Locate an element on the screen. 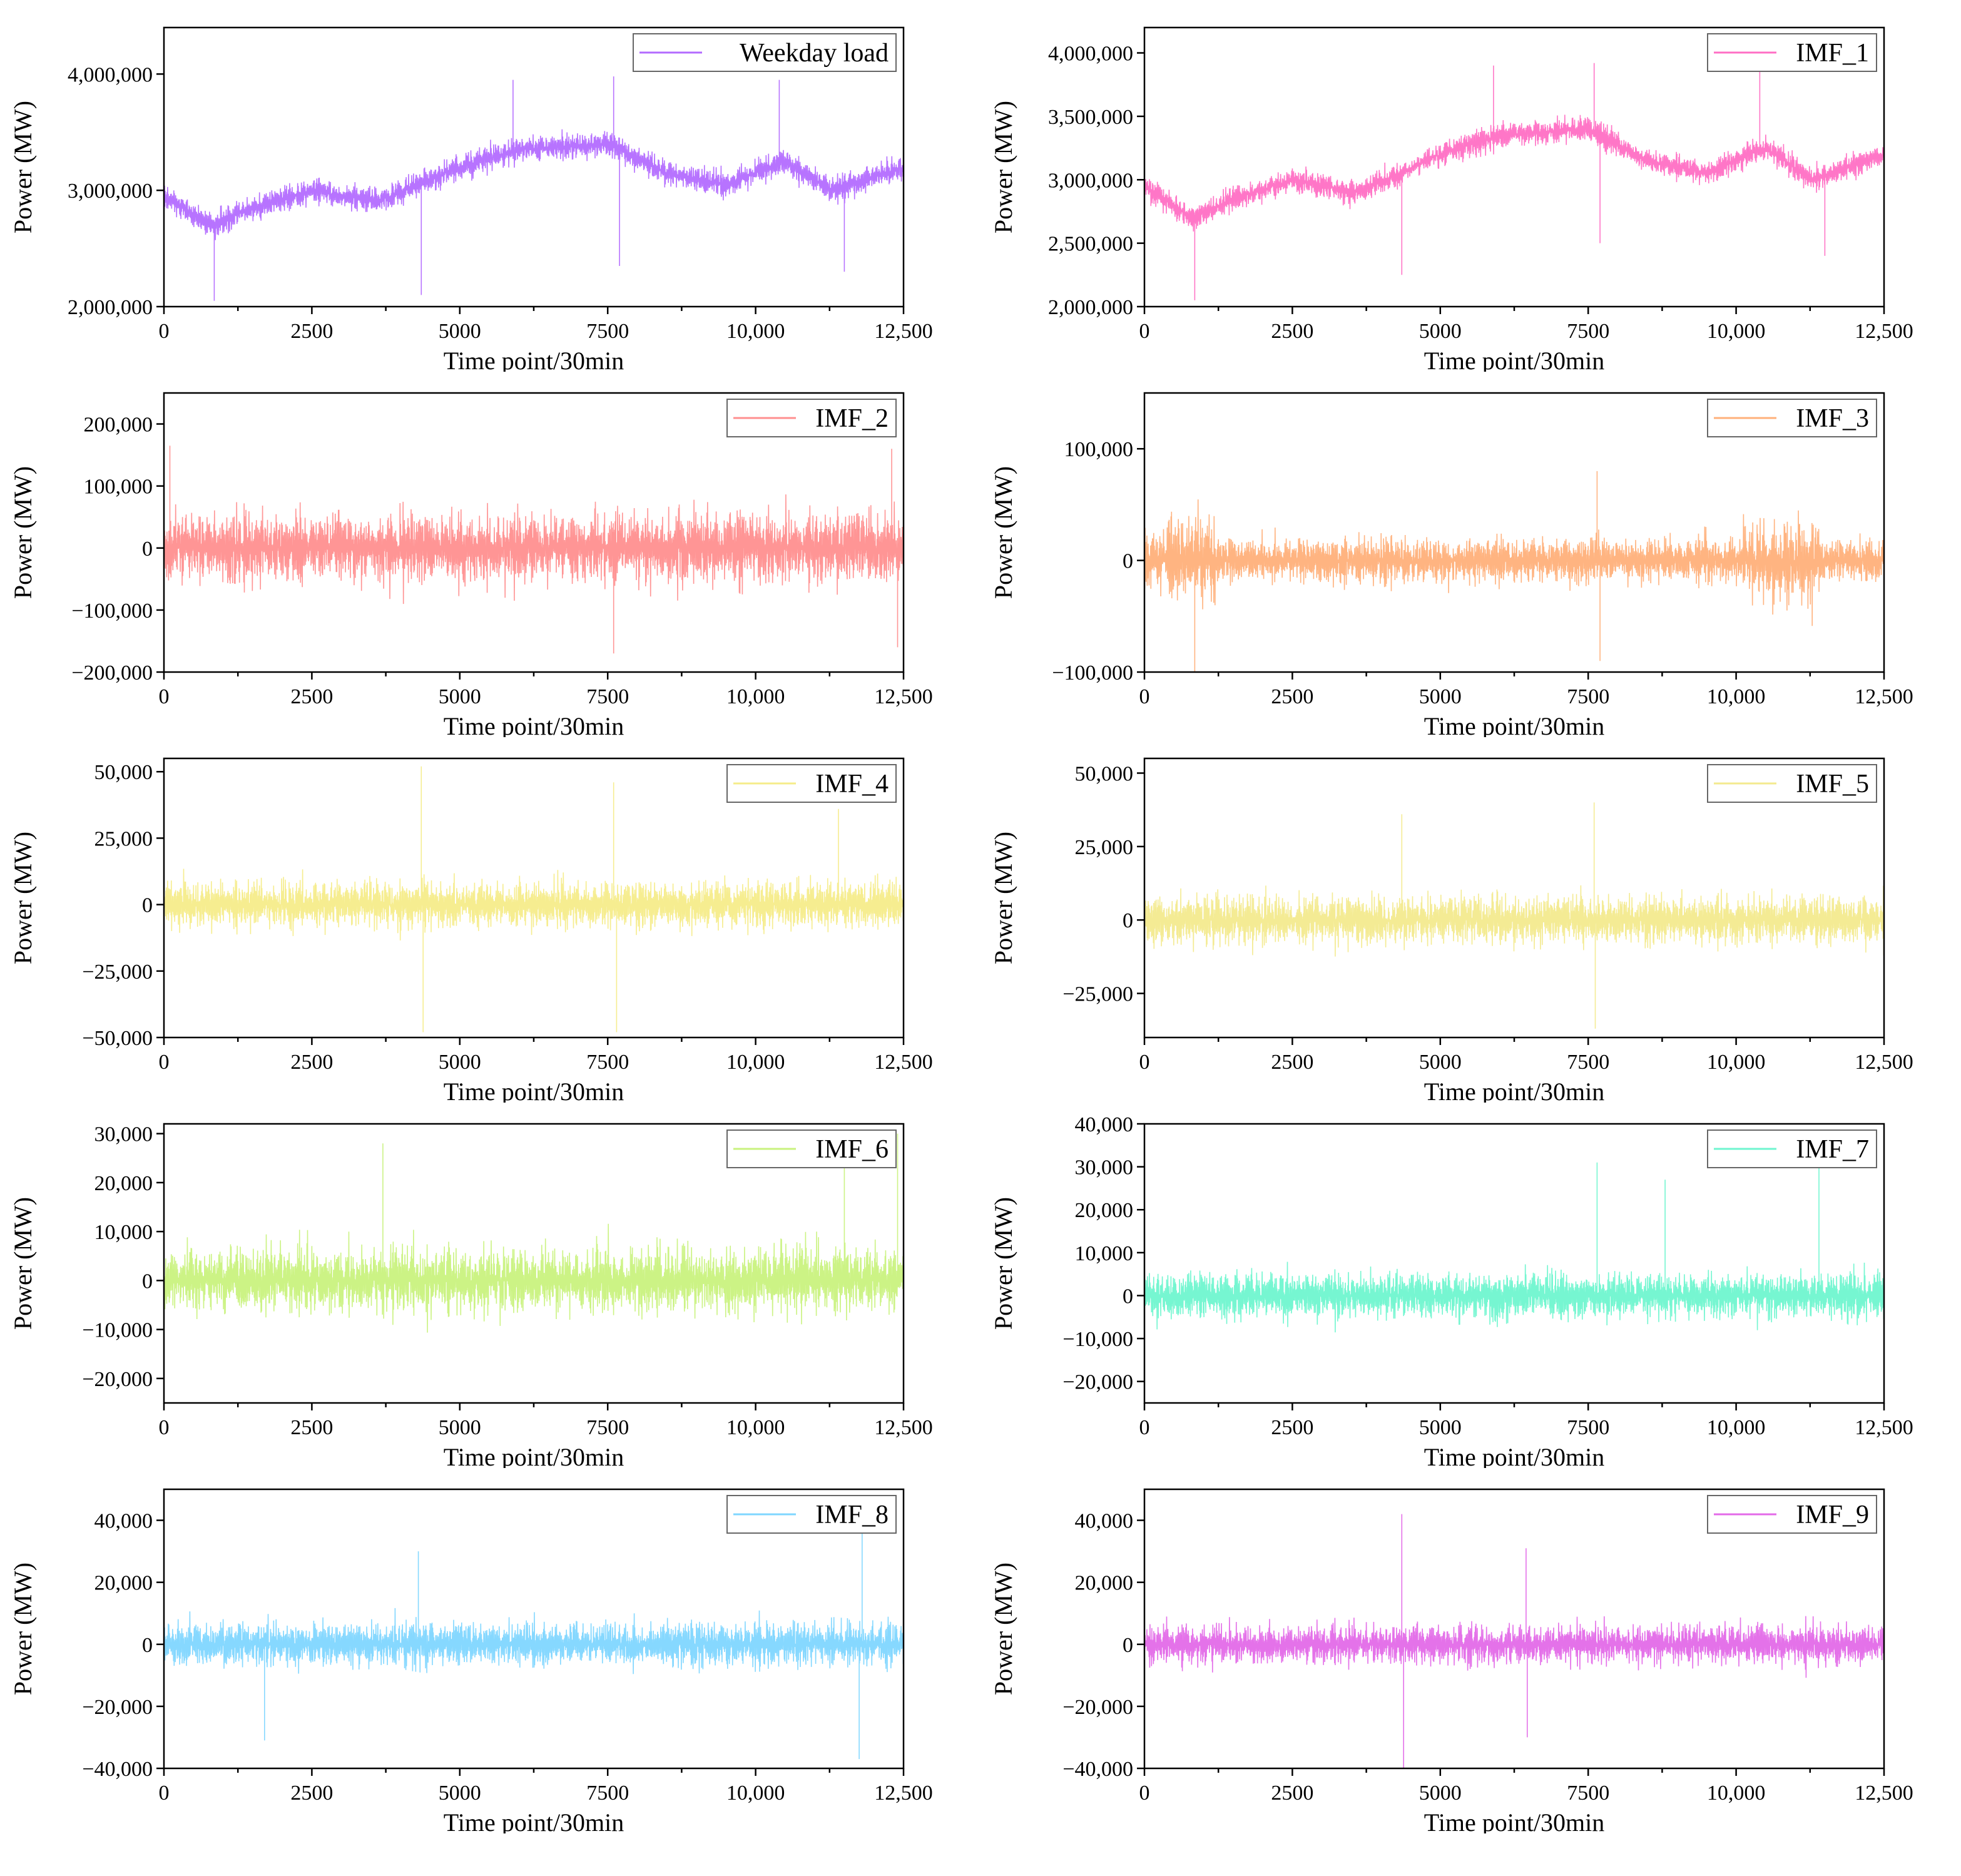 The image size is (1961, 1876). y-tick-label: 2,000,000 is located at coordinates (110, 307).